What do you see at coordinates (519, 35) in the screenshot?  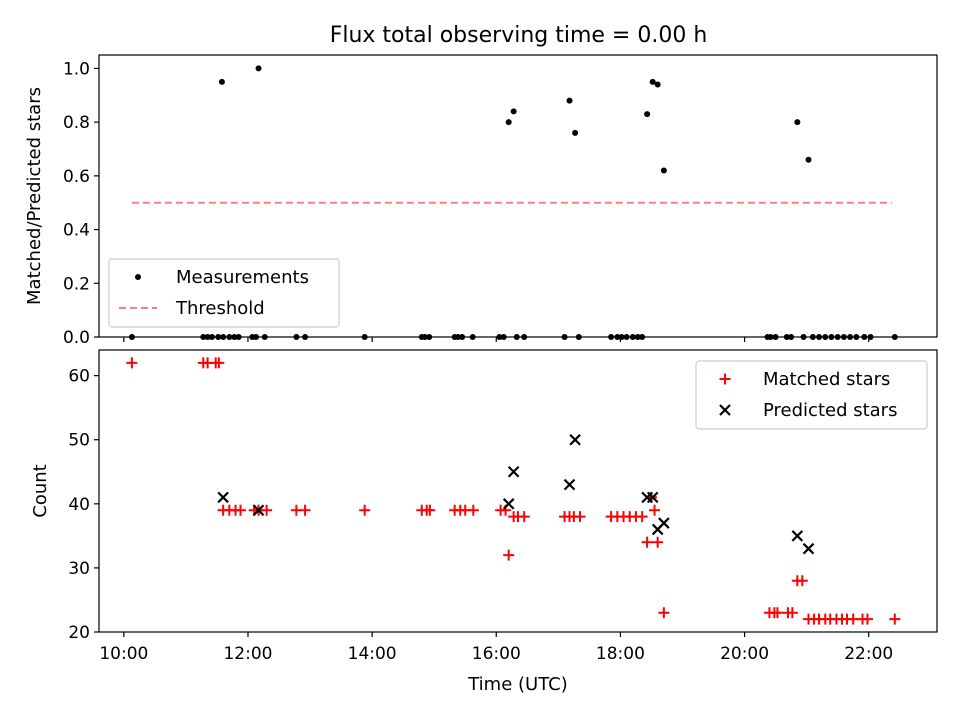 I see `figure-title: Flux total observing time = 0.00 h` at bounding box center [519, 35].